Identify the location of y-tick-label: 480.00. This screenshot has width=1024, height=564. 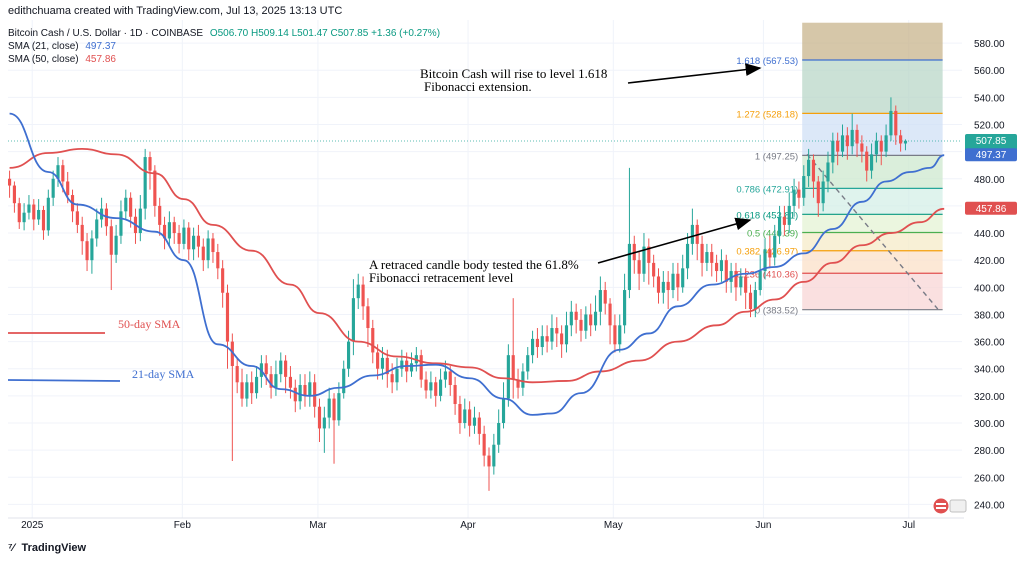
(989, 180).